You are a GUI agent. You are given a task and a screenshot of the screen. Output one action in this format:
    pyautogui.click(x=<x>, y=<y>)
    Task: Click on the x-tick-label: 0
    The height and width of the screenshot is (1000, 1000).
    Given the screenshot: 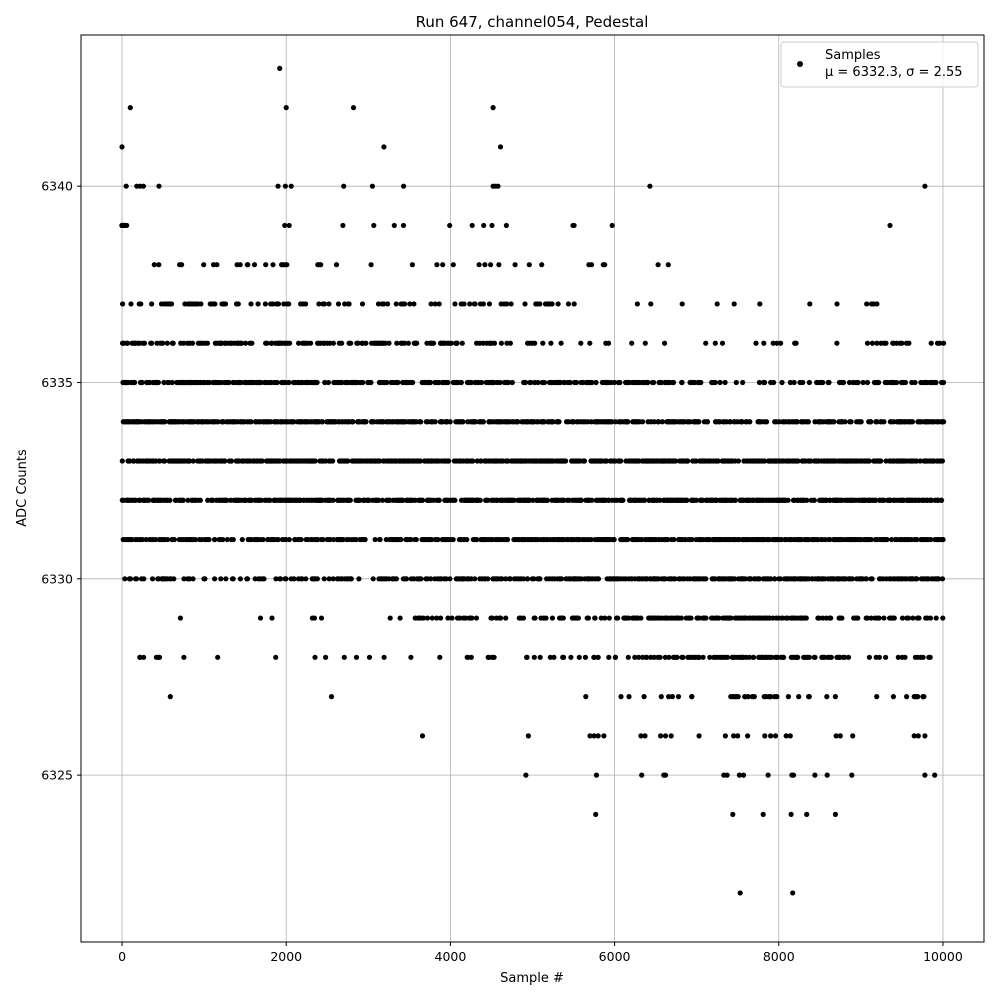 What is the action you would take?
    pyautogui.click(x=122, y=956)
    